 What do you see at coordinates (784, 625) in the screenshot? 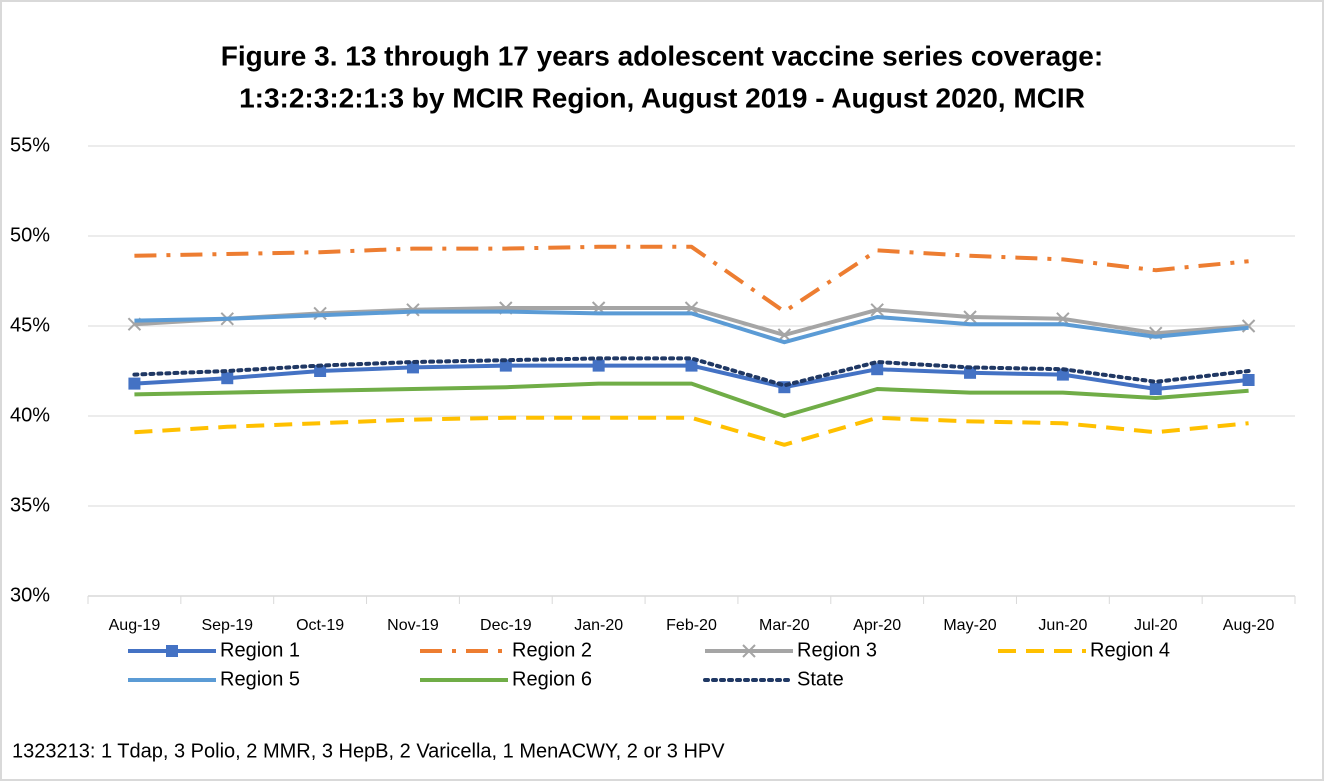
I see `x-tick-label: Mar-20` at bounding box center [784, 625].